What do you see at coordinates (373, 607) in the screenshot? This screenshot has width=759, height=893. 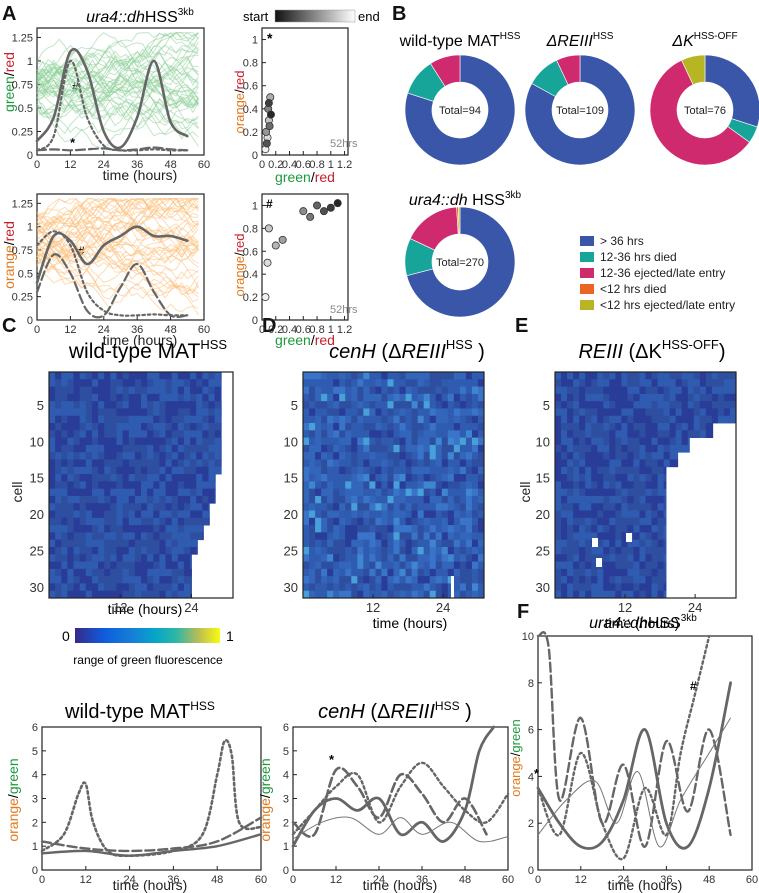 I see `panelD-xtick-label: 12` at bounding box center [373, 607].